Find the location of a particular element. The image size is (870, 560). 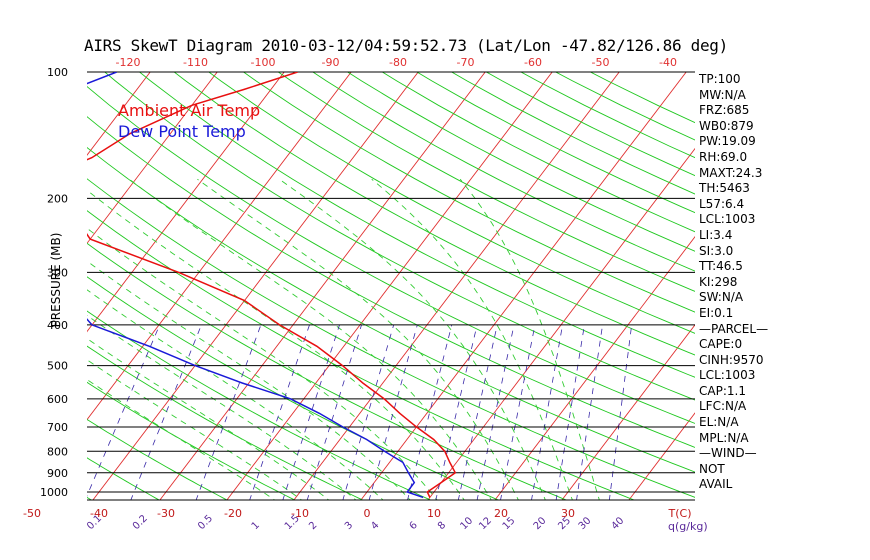

bottom-temp-tick-label: -10 is located at coordinates (300, 513).